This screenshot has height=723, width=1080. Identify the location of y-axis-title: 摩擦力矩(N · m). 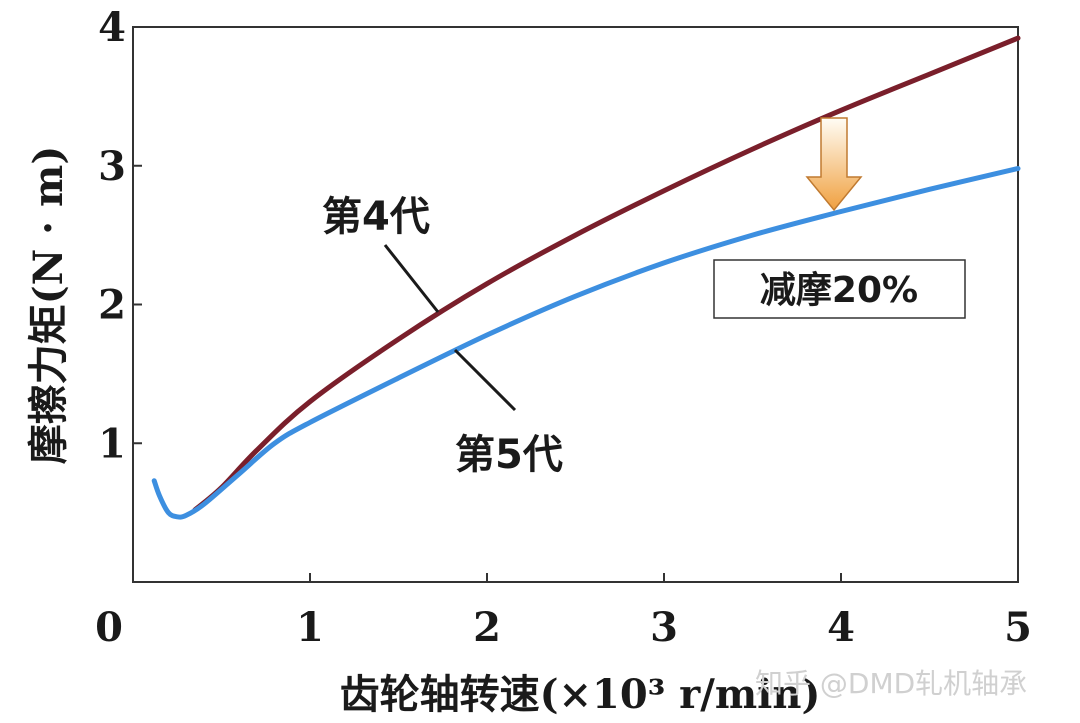
(48, 305).